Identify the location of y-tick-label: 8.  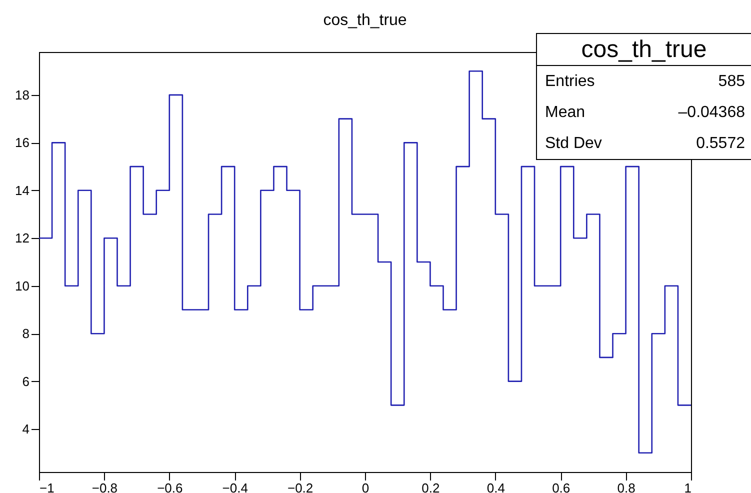
(26, 334).